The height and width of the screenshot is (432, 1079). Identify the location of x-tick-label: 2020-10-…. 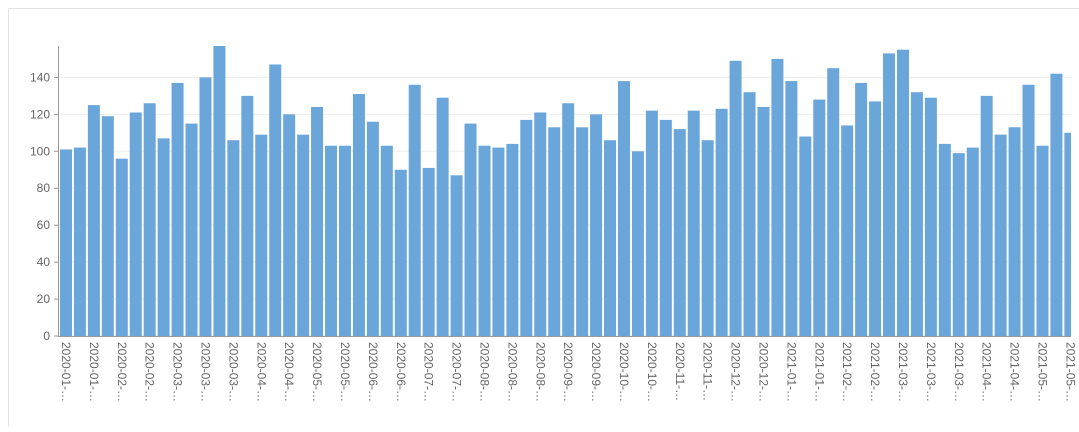
(624, 372).